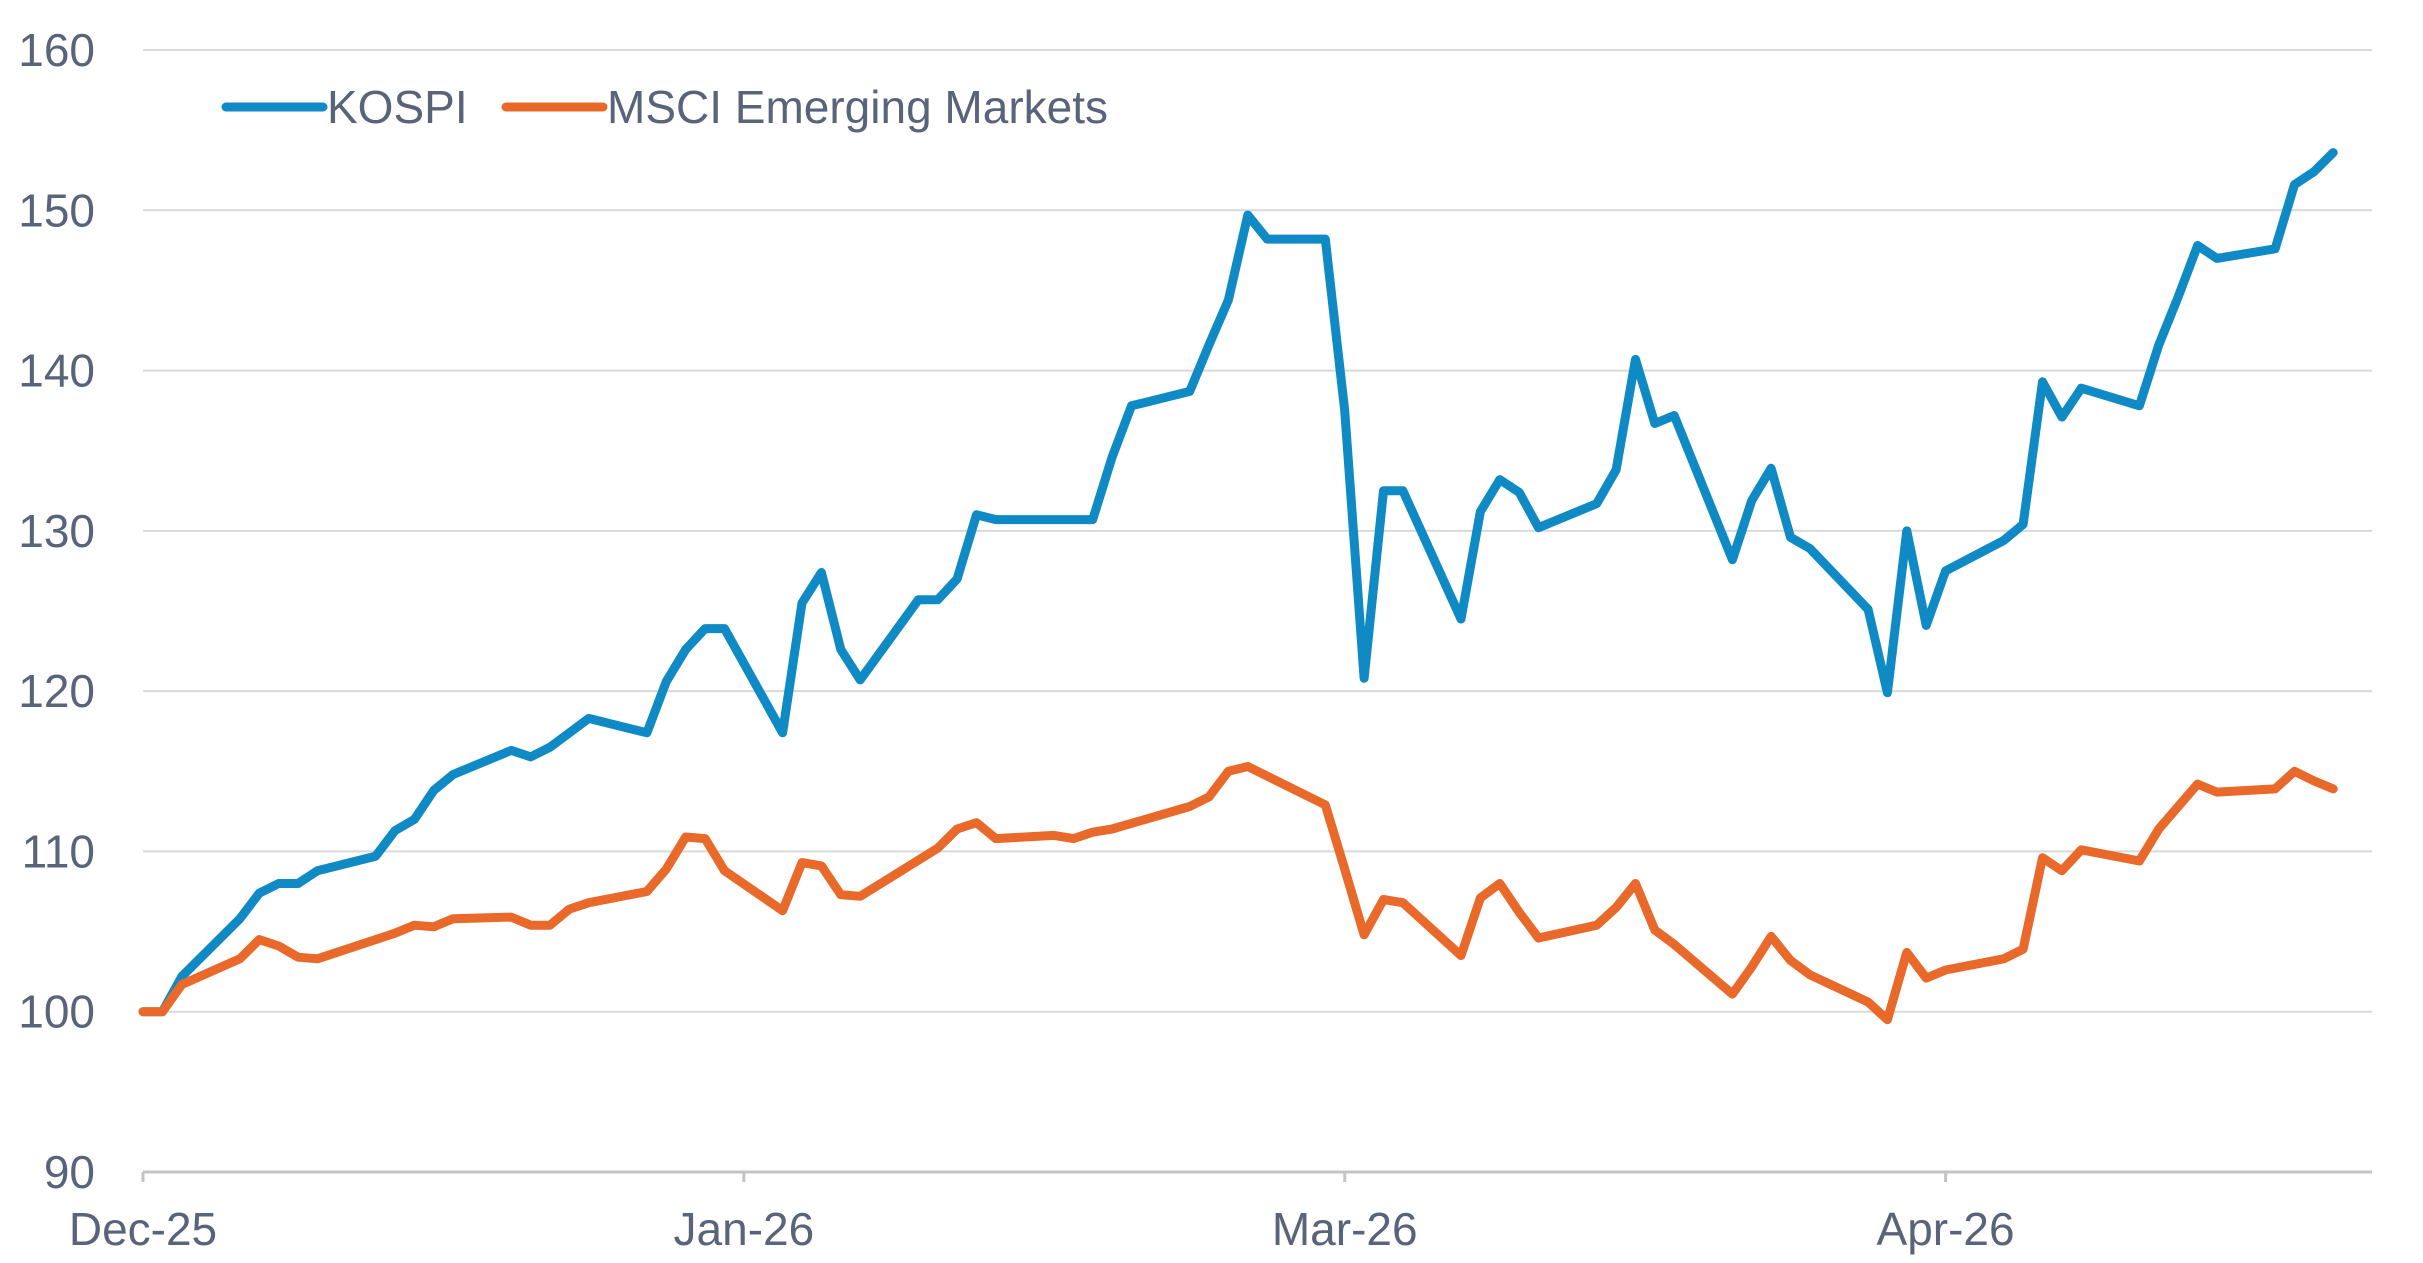 The height and width of the screenshot is (1263, 2423). What do you see at coordinates (1256, 1176) in the screenshot?
I see `x-axis` at bounding box center [1256, 1176].